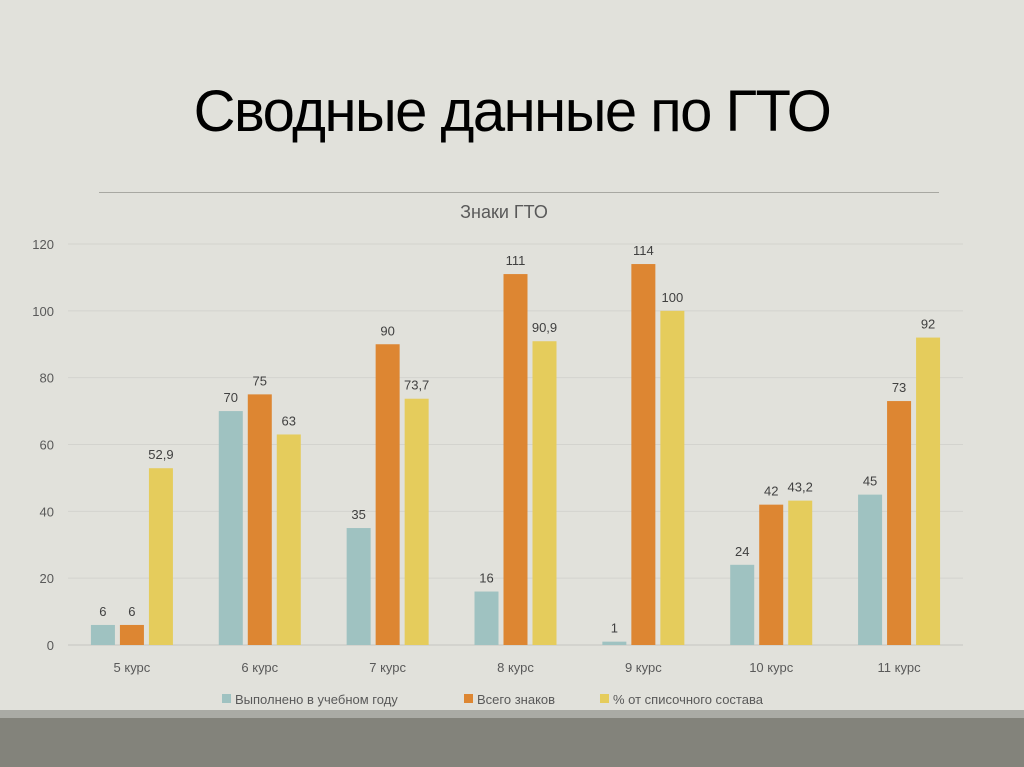 This screenshot has height=767, width=1024. Describe the element at coordinates (643, 667) in the screenshot. I see `x-tick-label: 9 курс` at that location.